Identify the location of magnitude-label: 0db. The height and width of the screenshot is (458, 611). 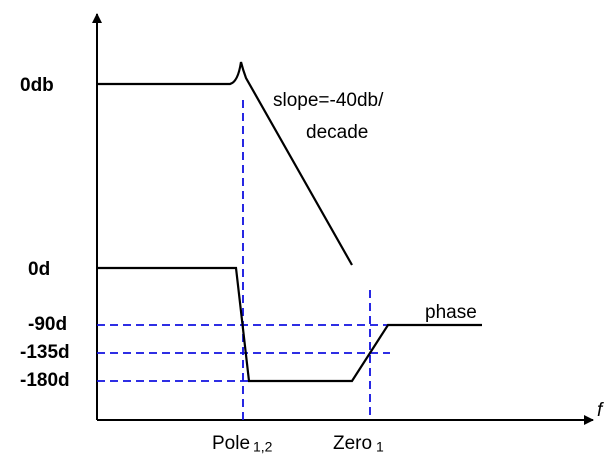
(37, 85).